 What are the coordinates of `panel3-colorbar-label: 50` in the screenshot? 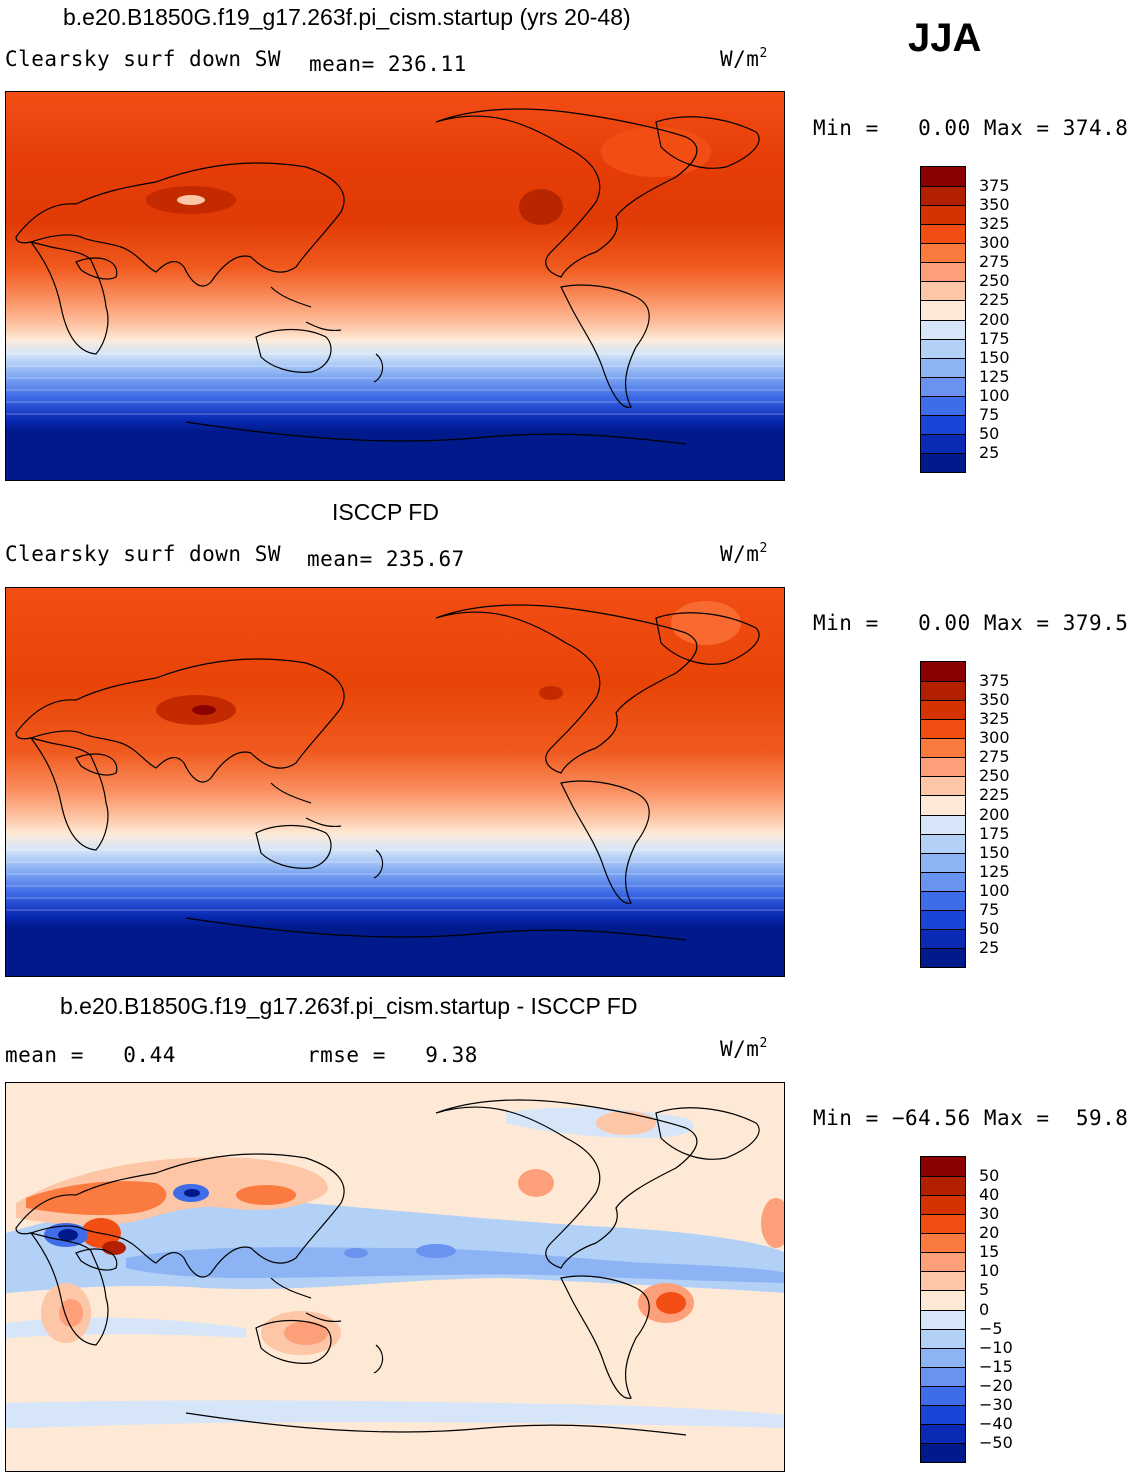 It's located at (989, 1176).